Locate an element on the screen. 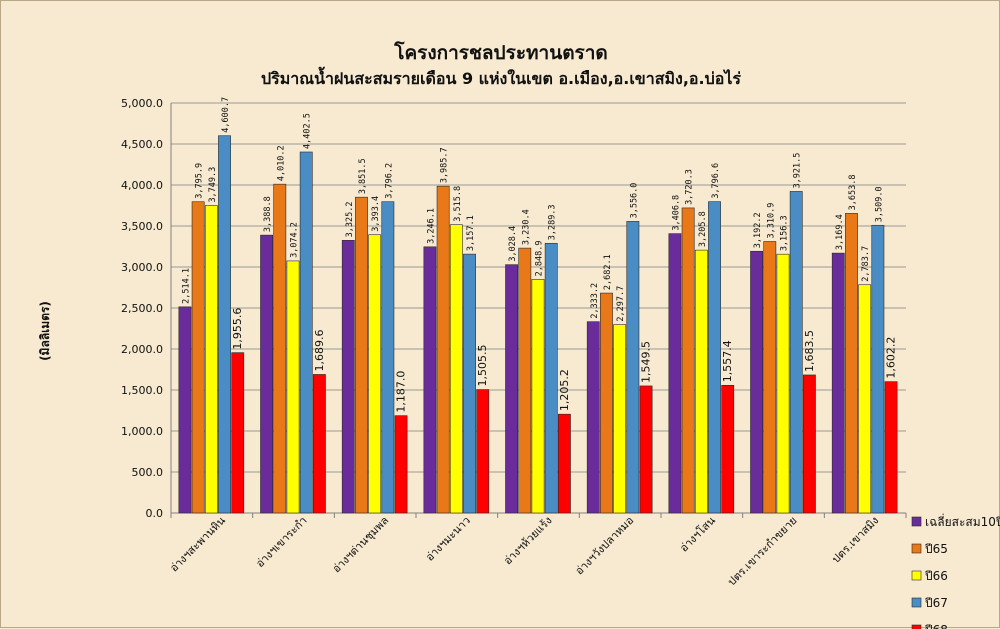 The image size is (1000, 629). data-label: 2,297.7 is located at coordinates (621, 304).